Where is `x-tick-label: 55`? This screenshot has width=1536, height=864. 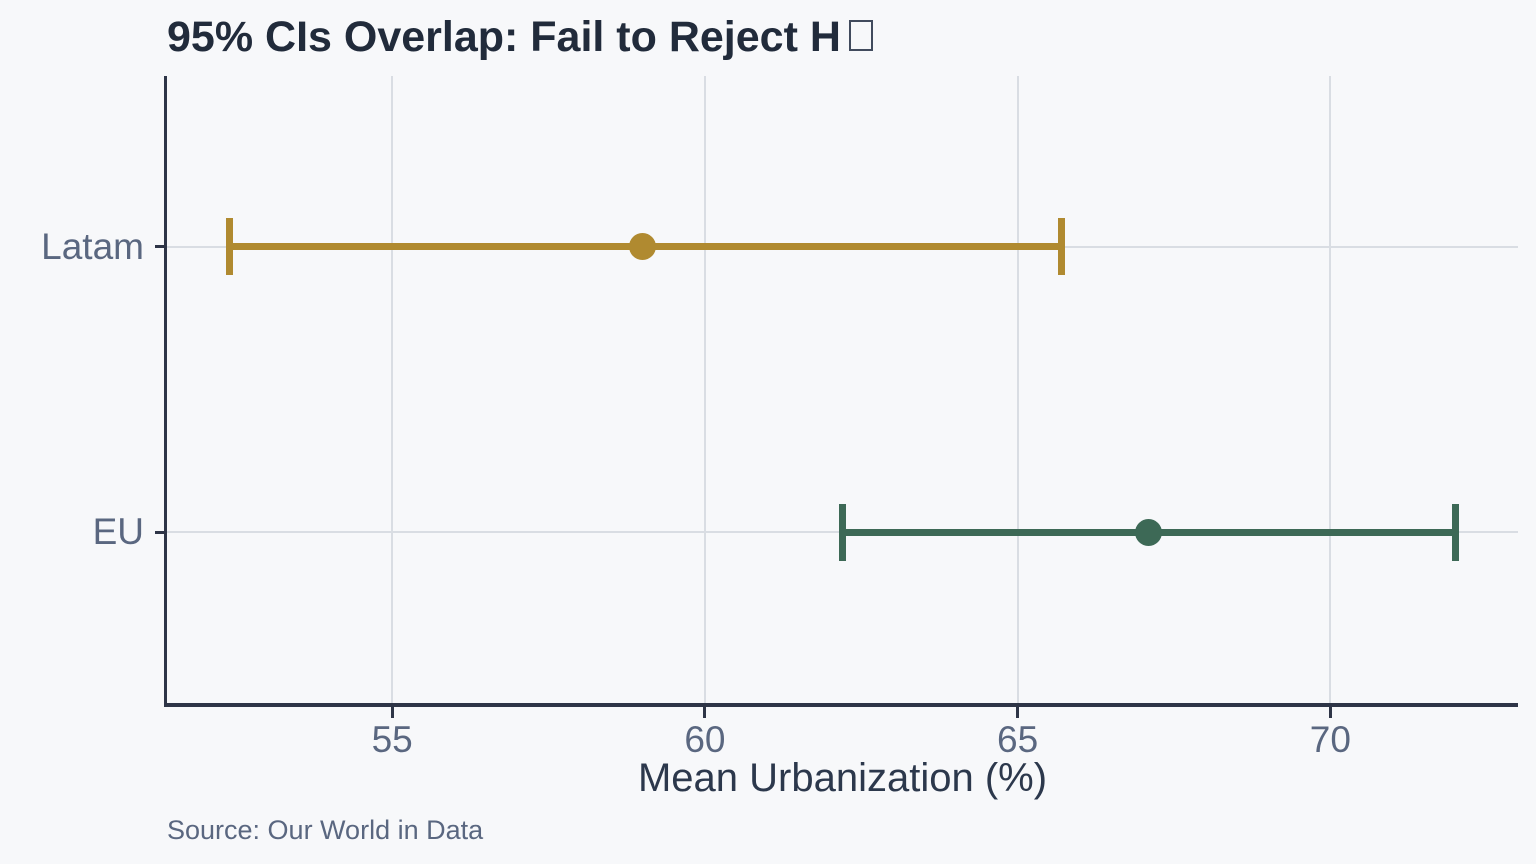 x-tick-label: 55 is located at coordinates (392, 739).